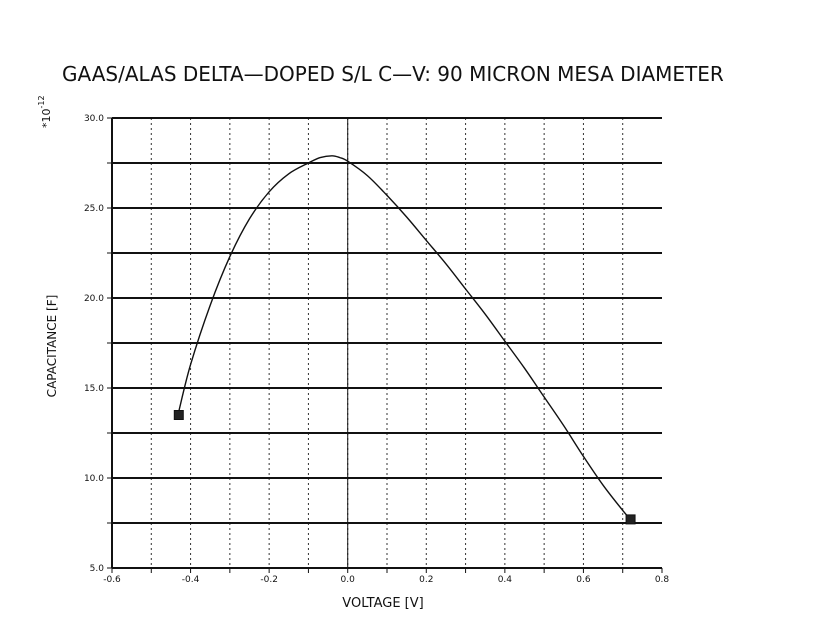  What do you see at coordinates (382, 603) in the screenshot?
I see `x-axis-label: VOLTAGE [V]` at bounding box center [382, 603].